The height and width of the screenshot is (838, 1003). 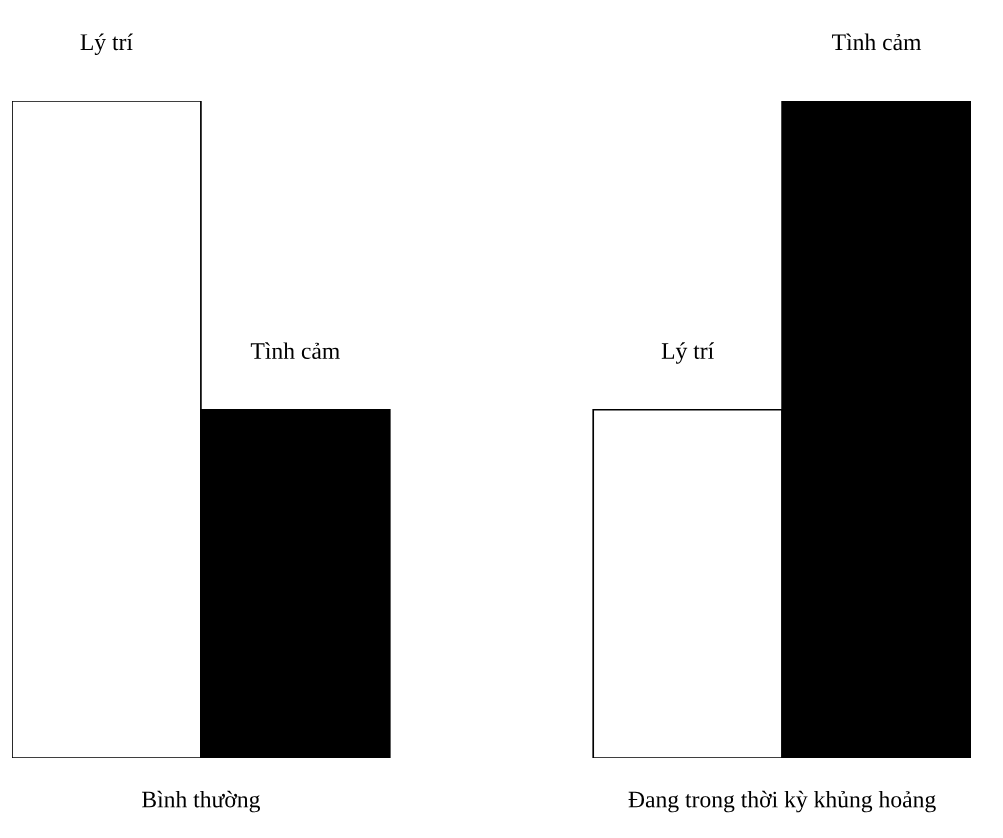 What do you see at coordinates (201, 801) in the screenshot?
I see `x-tick-label: Bình thường` at bounding box center [201, 801].